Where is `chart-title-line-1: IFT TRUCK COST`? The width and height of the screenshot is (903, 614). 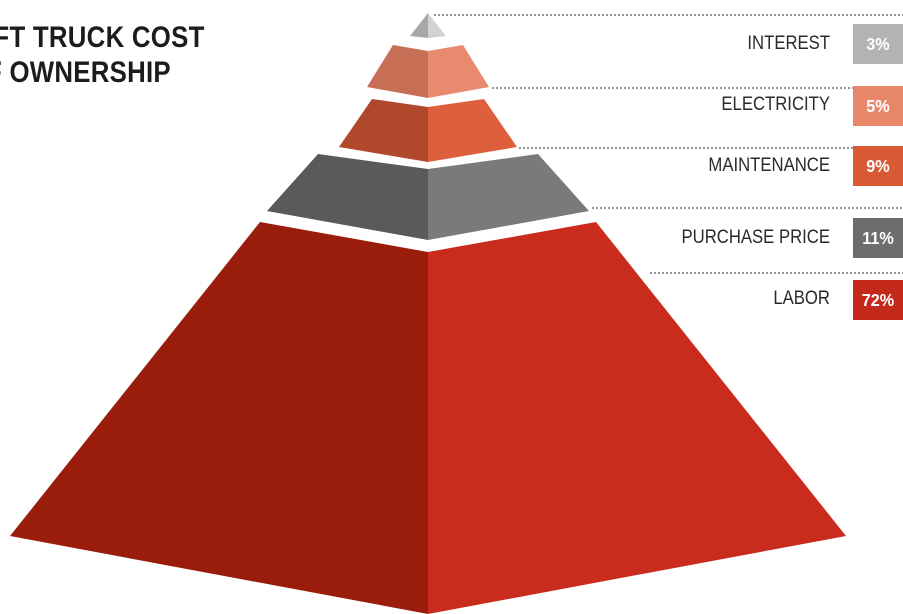
chart-title-line-1: IFT TRUCK COST is located at coordinates (102, 37).